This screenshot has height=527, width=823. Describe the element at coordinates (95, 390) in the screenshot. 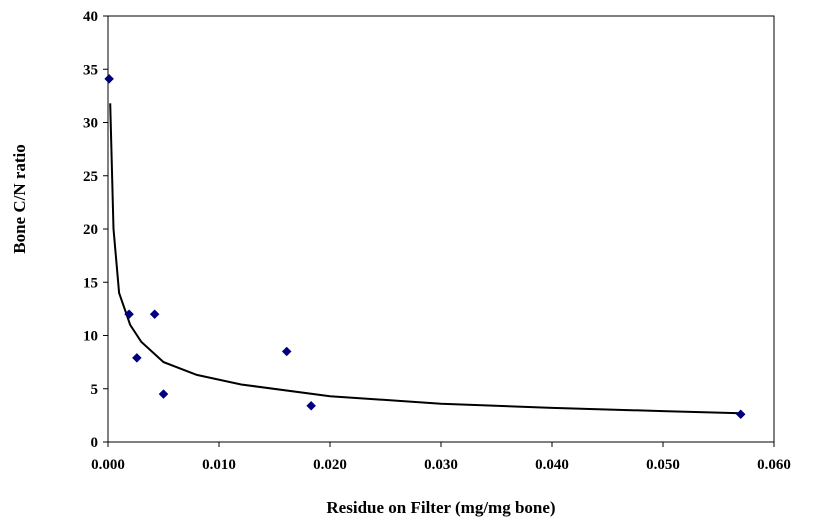

I see `y-tick-label: 5` at that location.